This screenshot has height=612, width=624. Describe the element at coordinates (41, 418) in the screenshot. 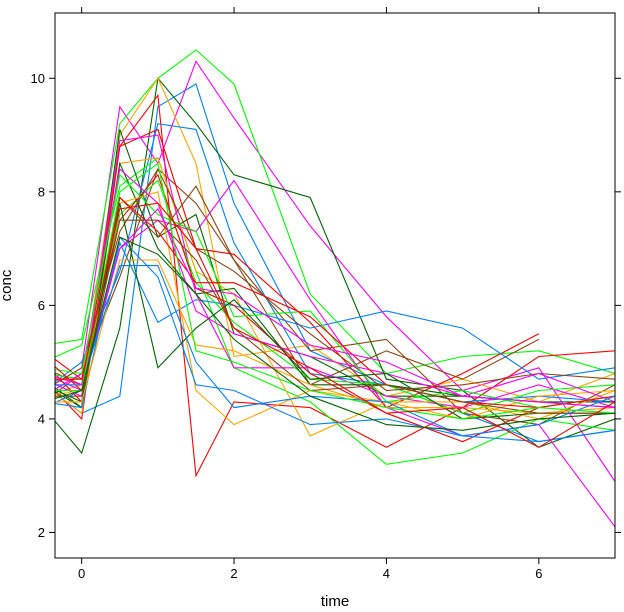

I see `y-tick-label: 4` at that location.